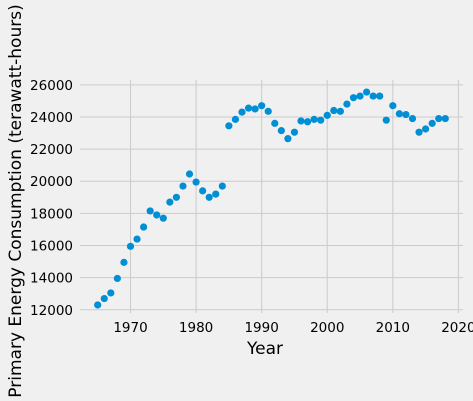 The height and width of the screenshot is (401, 473). Describe the element at coordinates (51, 279) in the screenshot. I see `y-tick-label: 14000` at that location.